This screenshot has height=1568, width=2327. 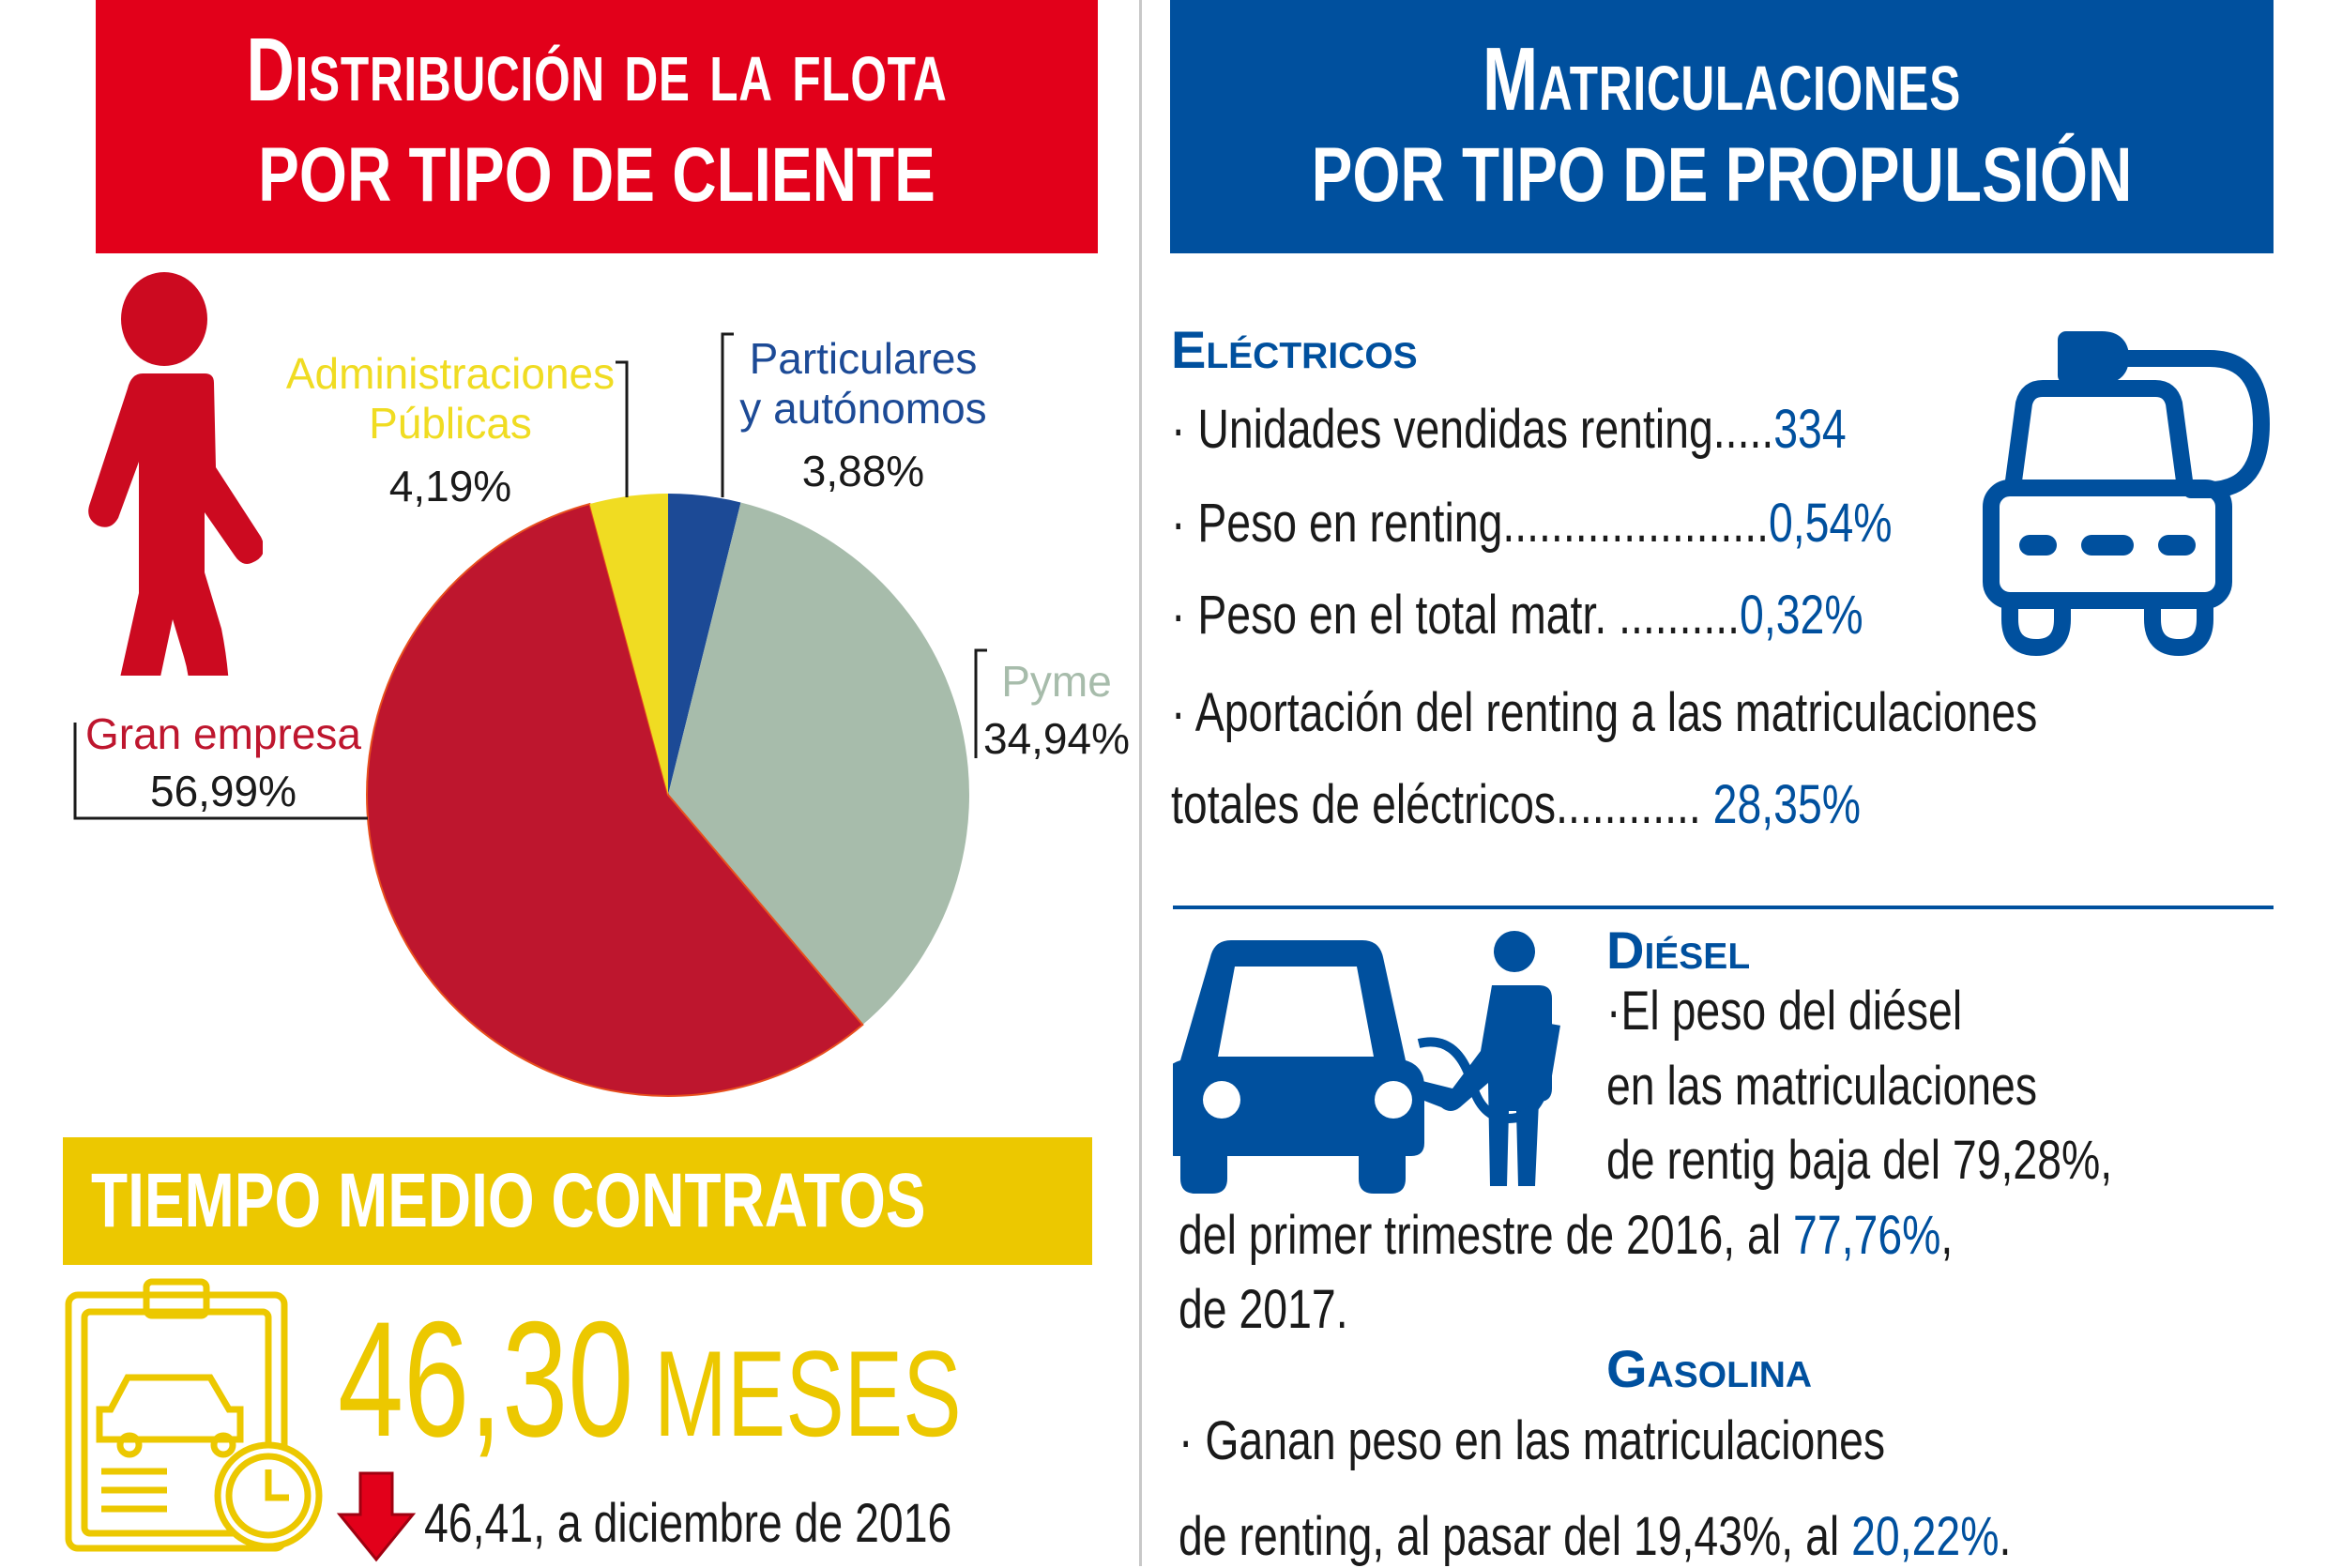 I want to click on header-title-line2: POR TIPO DE CLIENTE, so click(x=596, y=175).